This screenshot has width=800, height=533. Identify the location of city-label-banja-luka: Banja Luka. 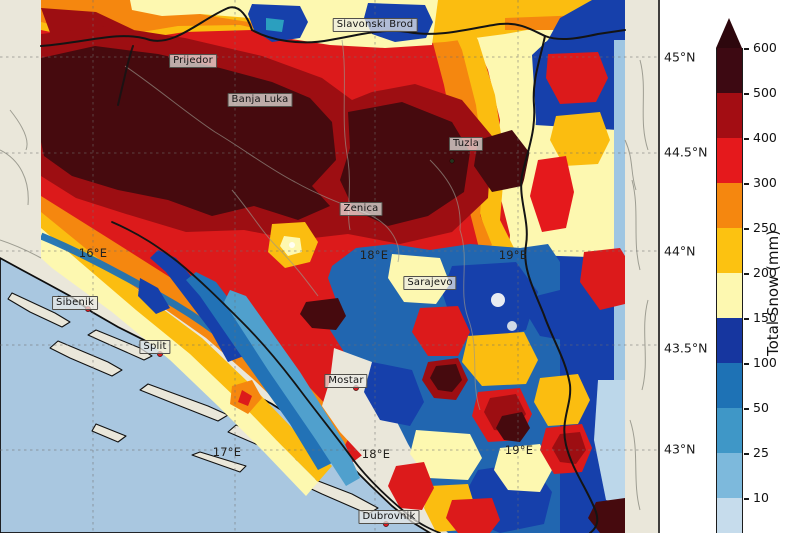
(260, 100).